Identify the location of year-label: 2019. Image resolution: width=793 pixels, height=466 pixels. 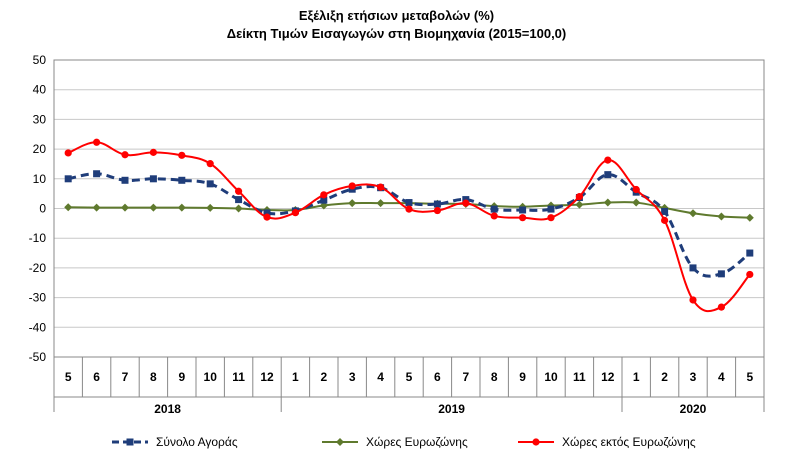
(451, 409).